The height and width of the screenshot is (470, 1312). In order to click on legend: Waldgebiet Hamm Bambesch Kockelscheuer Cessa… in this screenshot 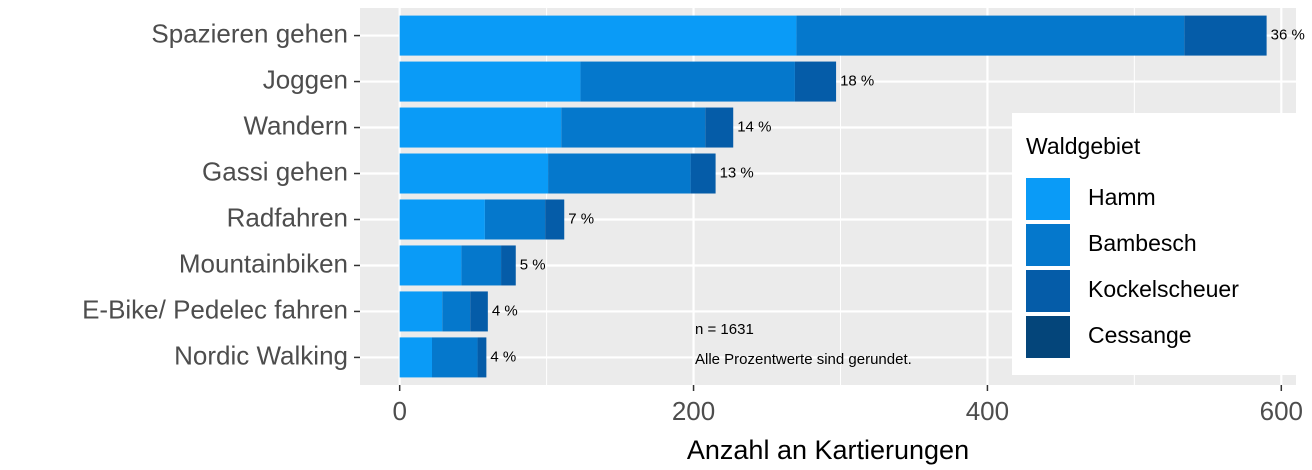, I will do `click(1154, 244)`.